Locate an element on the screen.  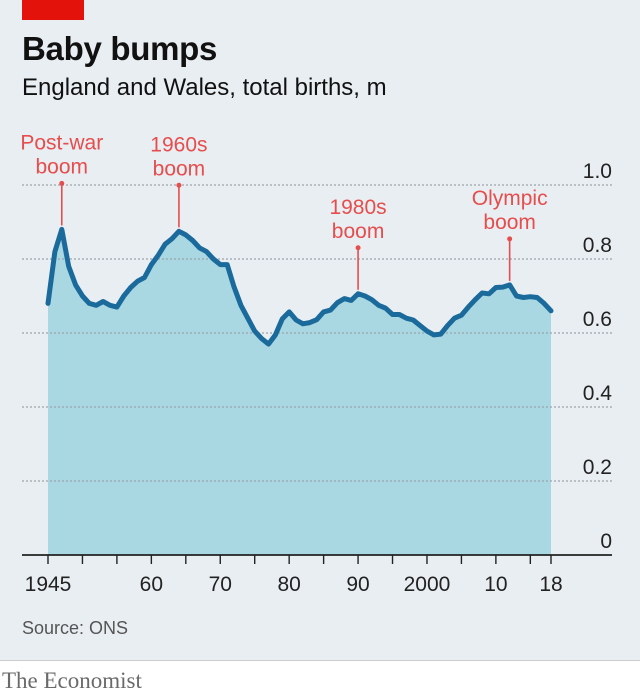
y-tick-label: 0 is located at coordinates (606, 541).